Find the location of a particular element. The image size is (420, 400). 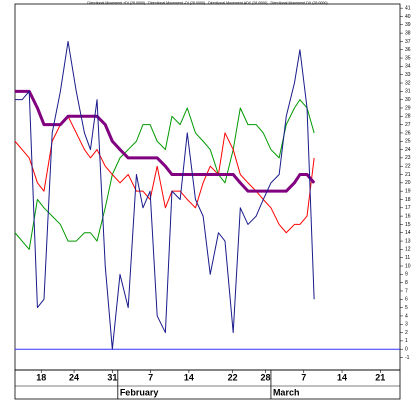

x-tick-label: 24 is located at coordinates (74, 377).